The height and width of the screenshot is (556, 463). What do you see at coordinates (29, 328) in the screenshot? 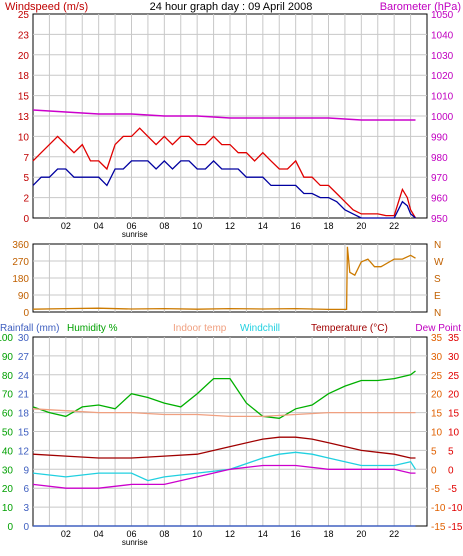
I see `rainfall-legend: Rainfall (mm)` at bounding box center [29, 328].